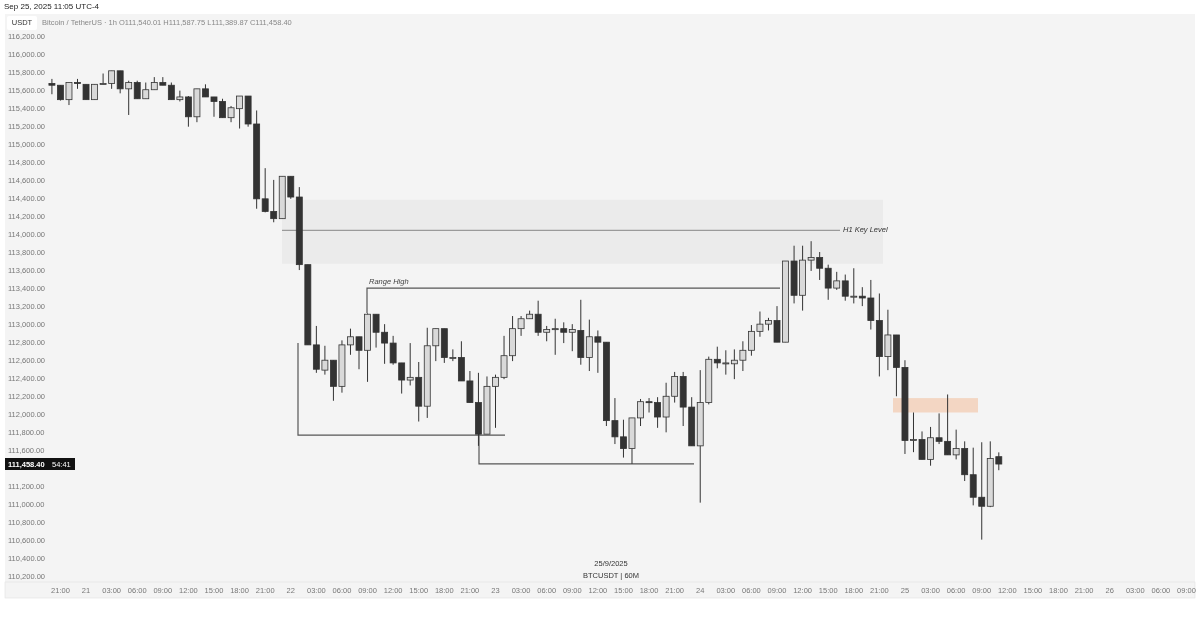 Image resolution: width=1200 pixels, height=625 pixels. I want to click on chart-title: Sep 25, 2025 11:05 UTC-4, so click(52, 6).